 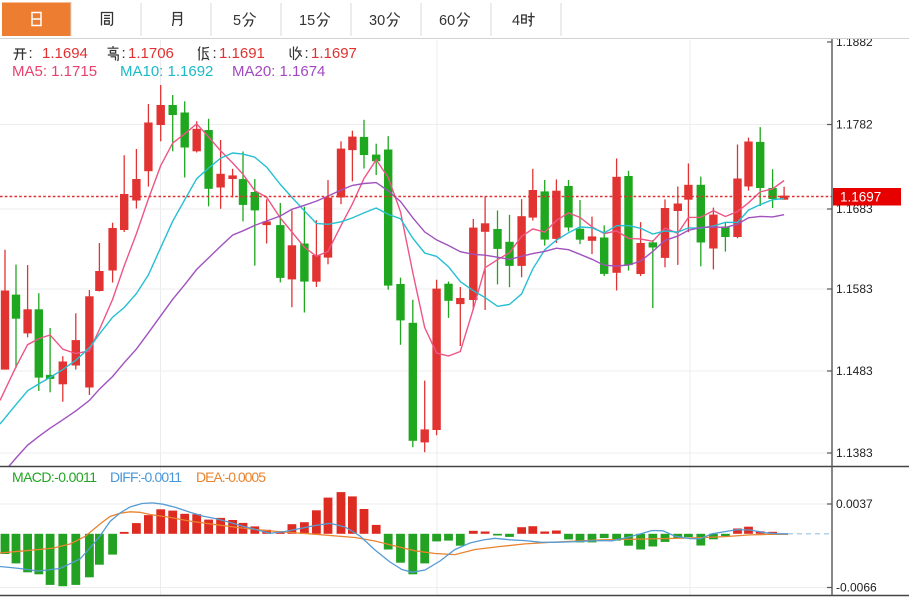 What do you see at coordinates (54, 477) in the screenshot?
I see `svg-text: MACD:-0.0011` at bounding box center [54, 477].